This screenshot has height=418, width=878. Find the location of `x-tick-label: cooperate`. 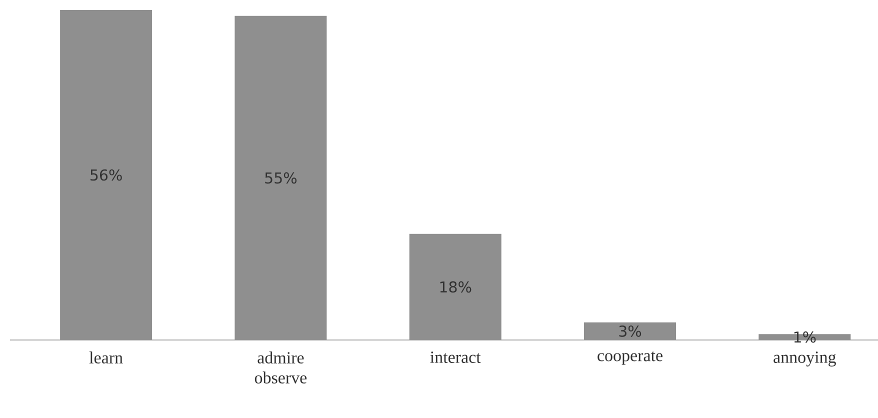

x-tick-label: cooperate is located at coordinates (630, 358).